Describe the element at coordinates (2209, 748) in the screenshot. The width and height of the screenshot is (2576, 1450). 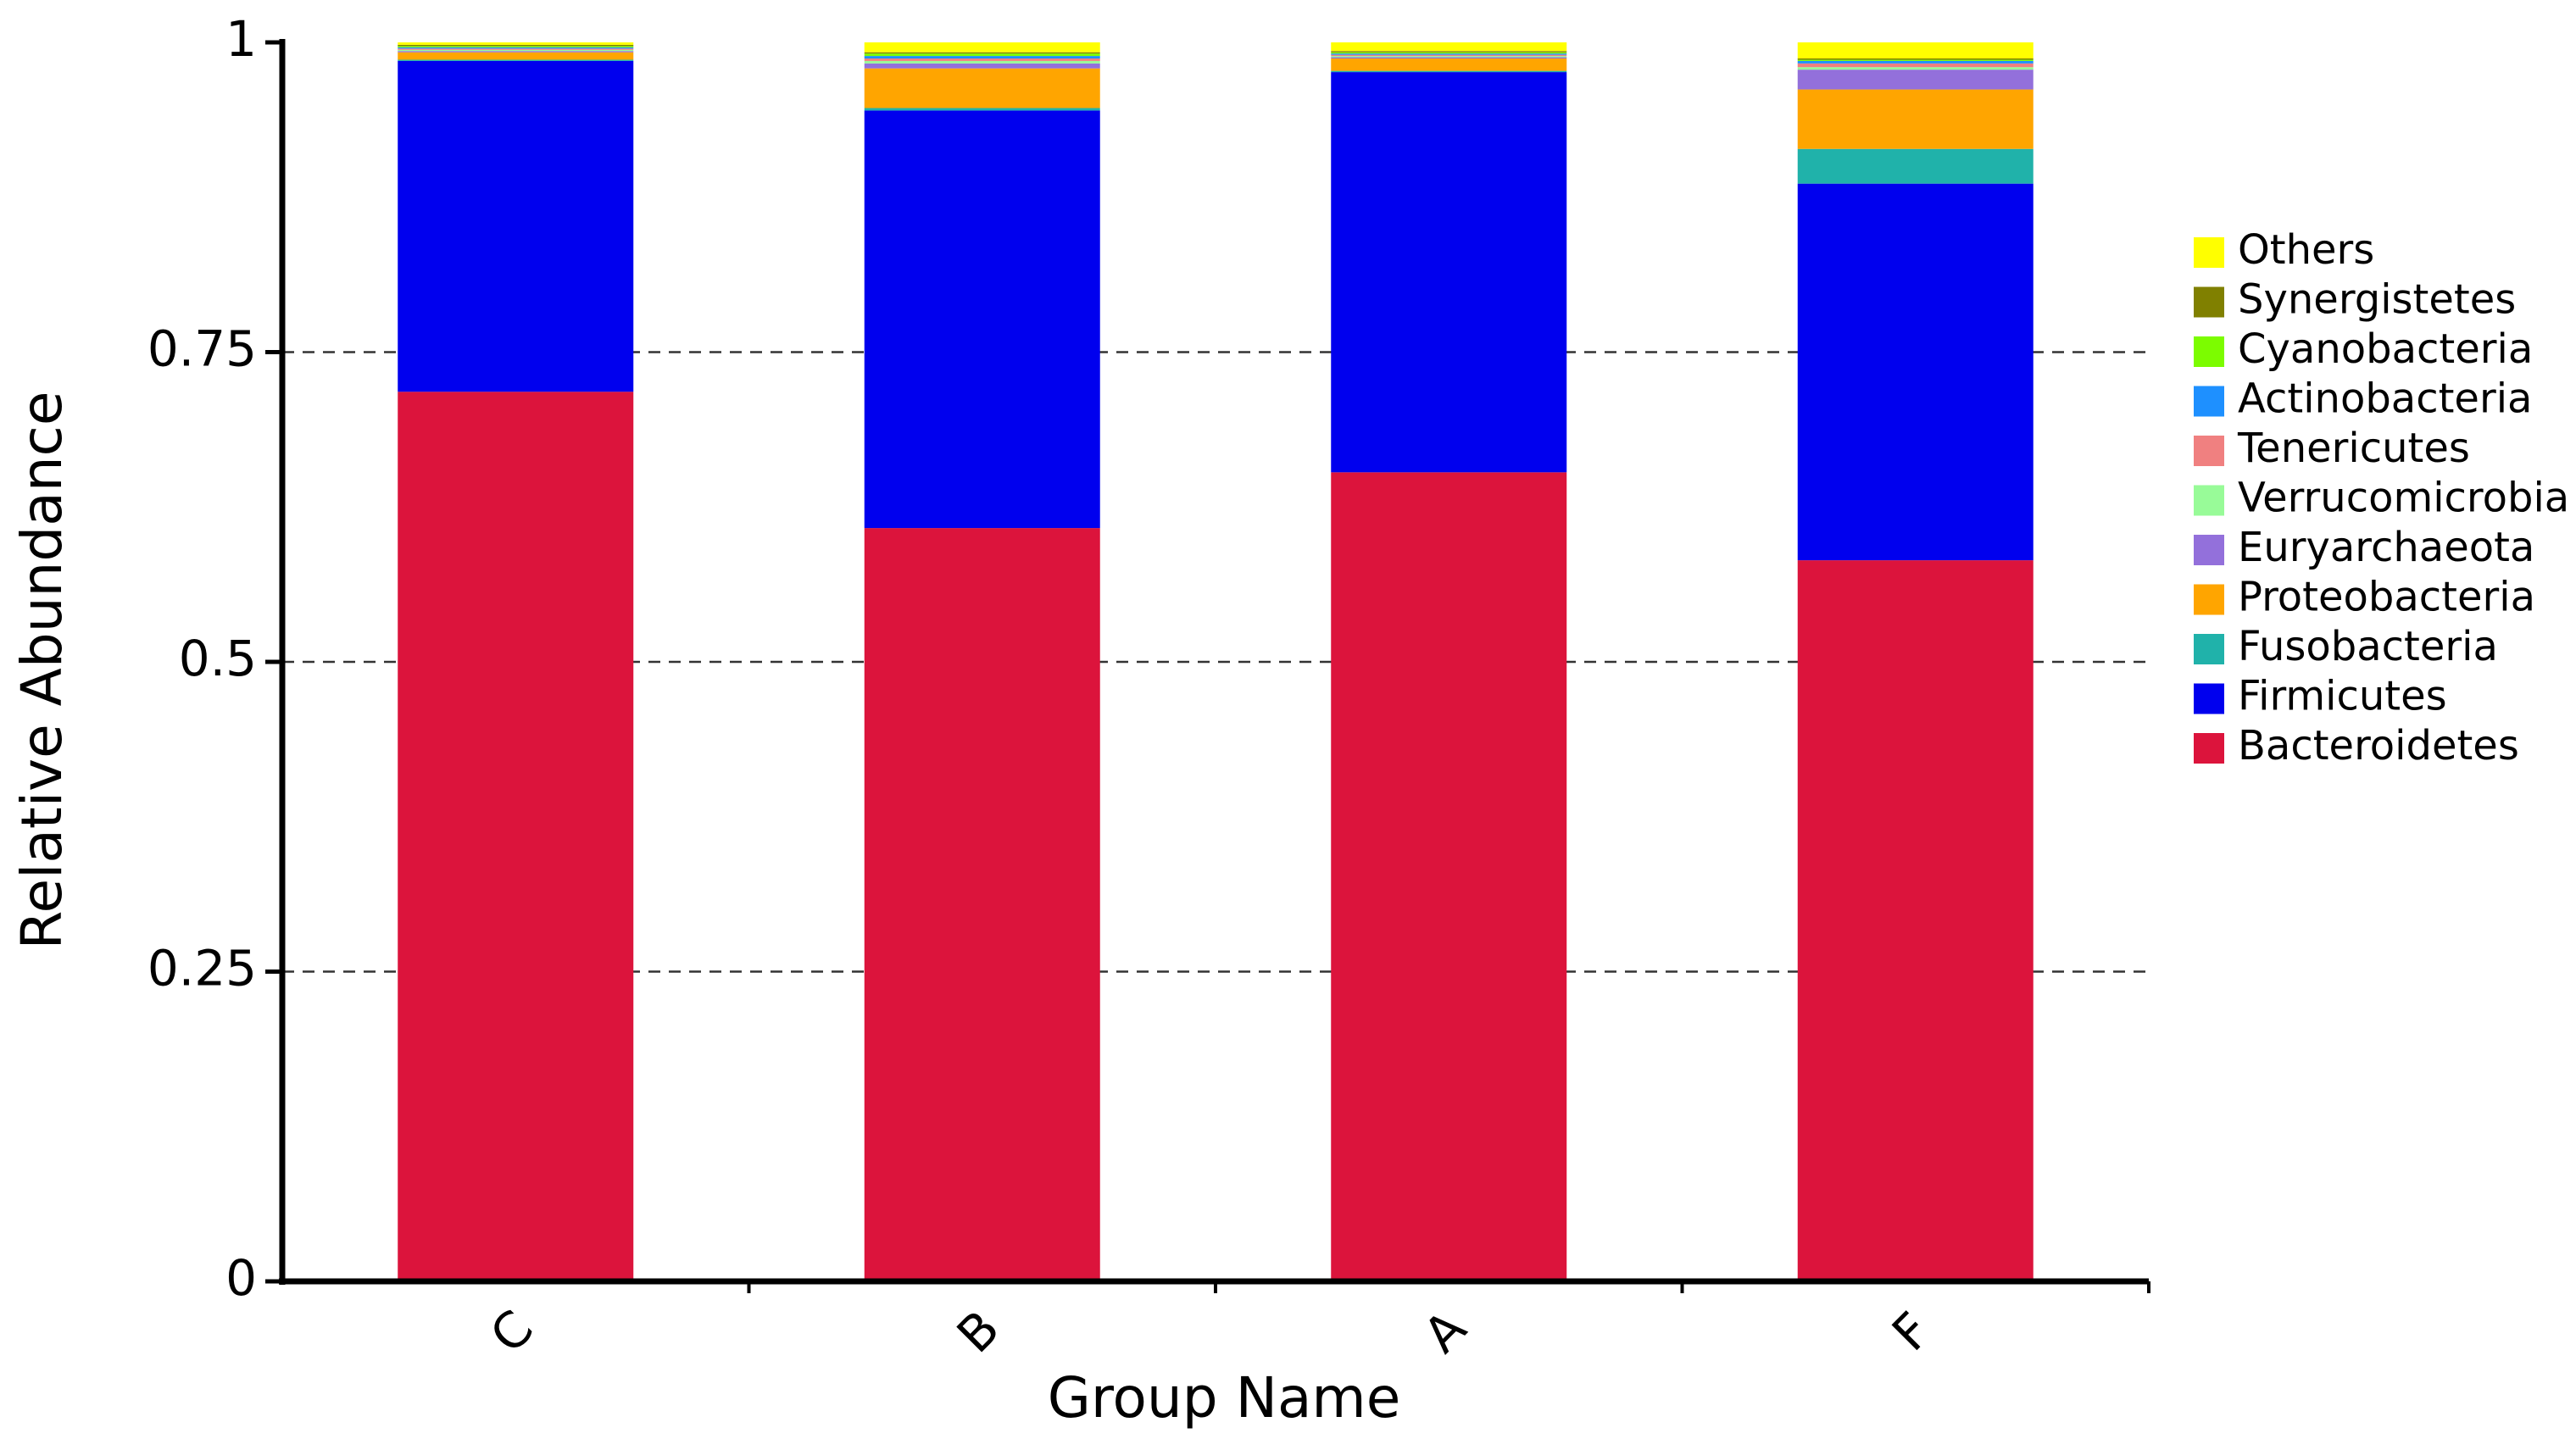
I see `legend-swatch-bacteroidetes` at that location.